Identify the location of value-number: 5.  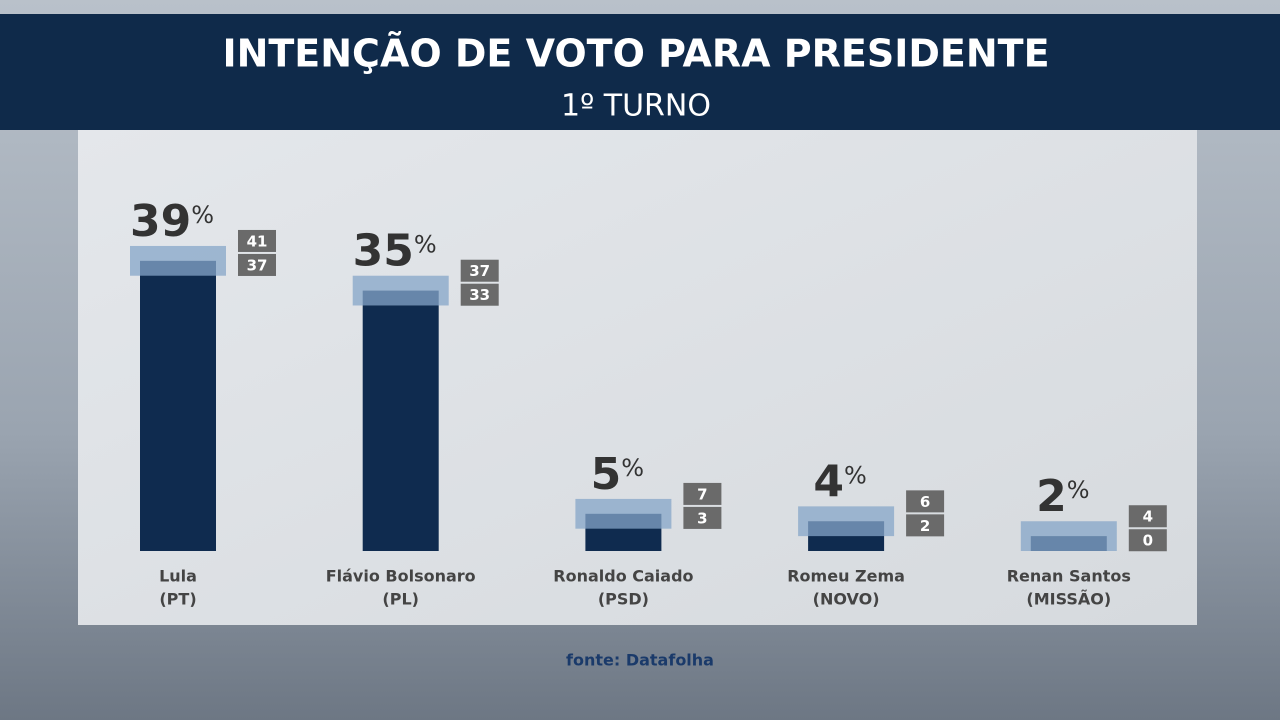
(606, 474).